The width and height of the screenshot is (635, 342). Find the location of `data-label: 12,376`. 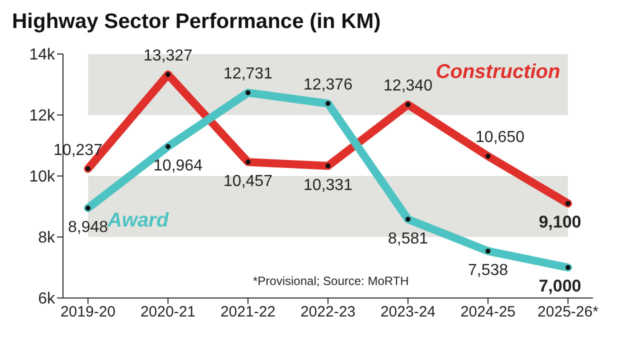

data-label: 12,376 is located at coordinates (328, 85).